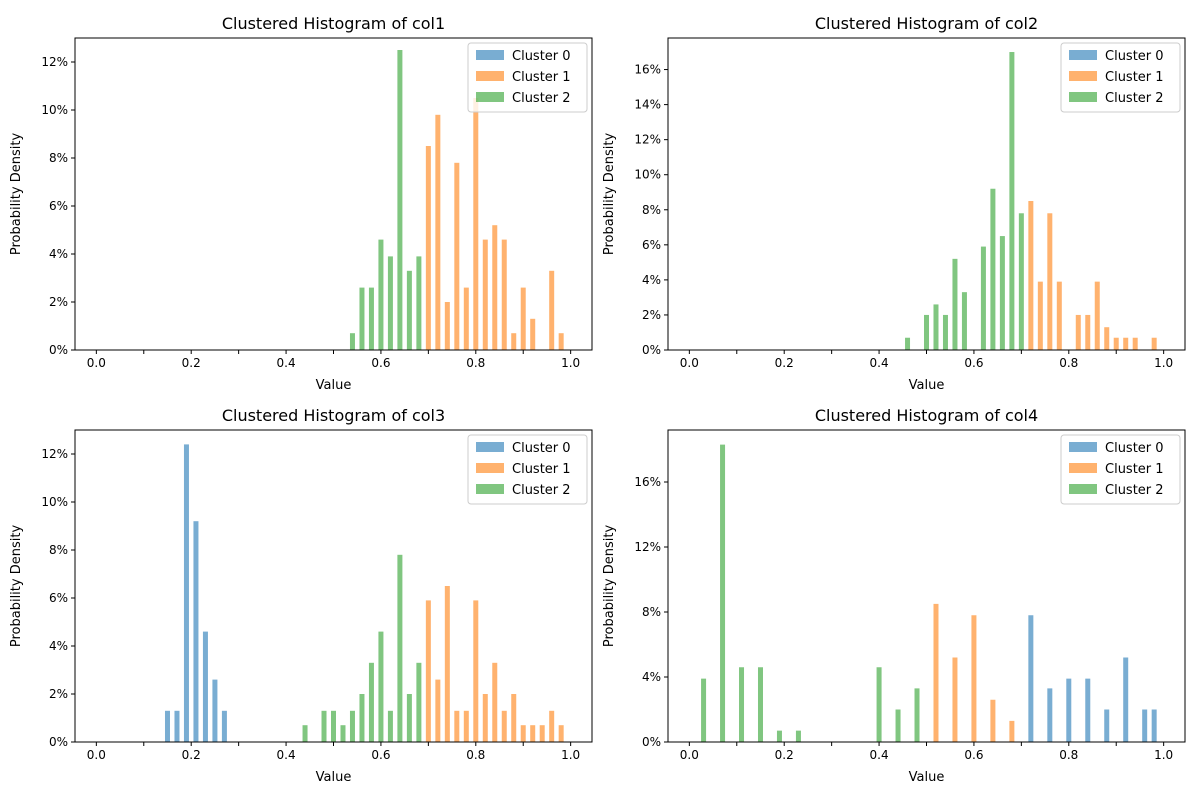 Image resolution: width=1200 pixels, height=800 pixels. I want to click on legend-label-2: Cluster 2, so click(1134, 98).